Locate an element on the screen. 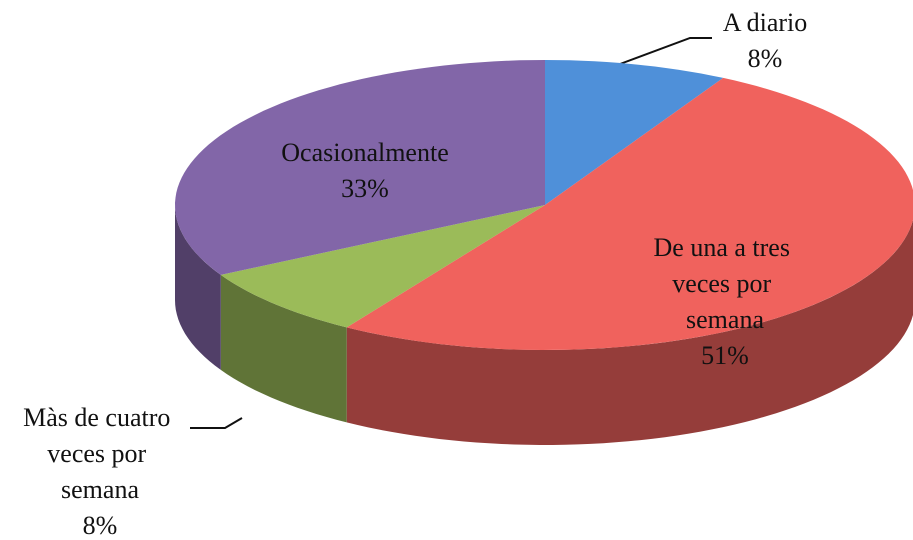 The image size is (913, 540). slice-label: Màs de cuatro veces por semana is located at coordinates (100, 453).